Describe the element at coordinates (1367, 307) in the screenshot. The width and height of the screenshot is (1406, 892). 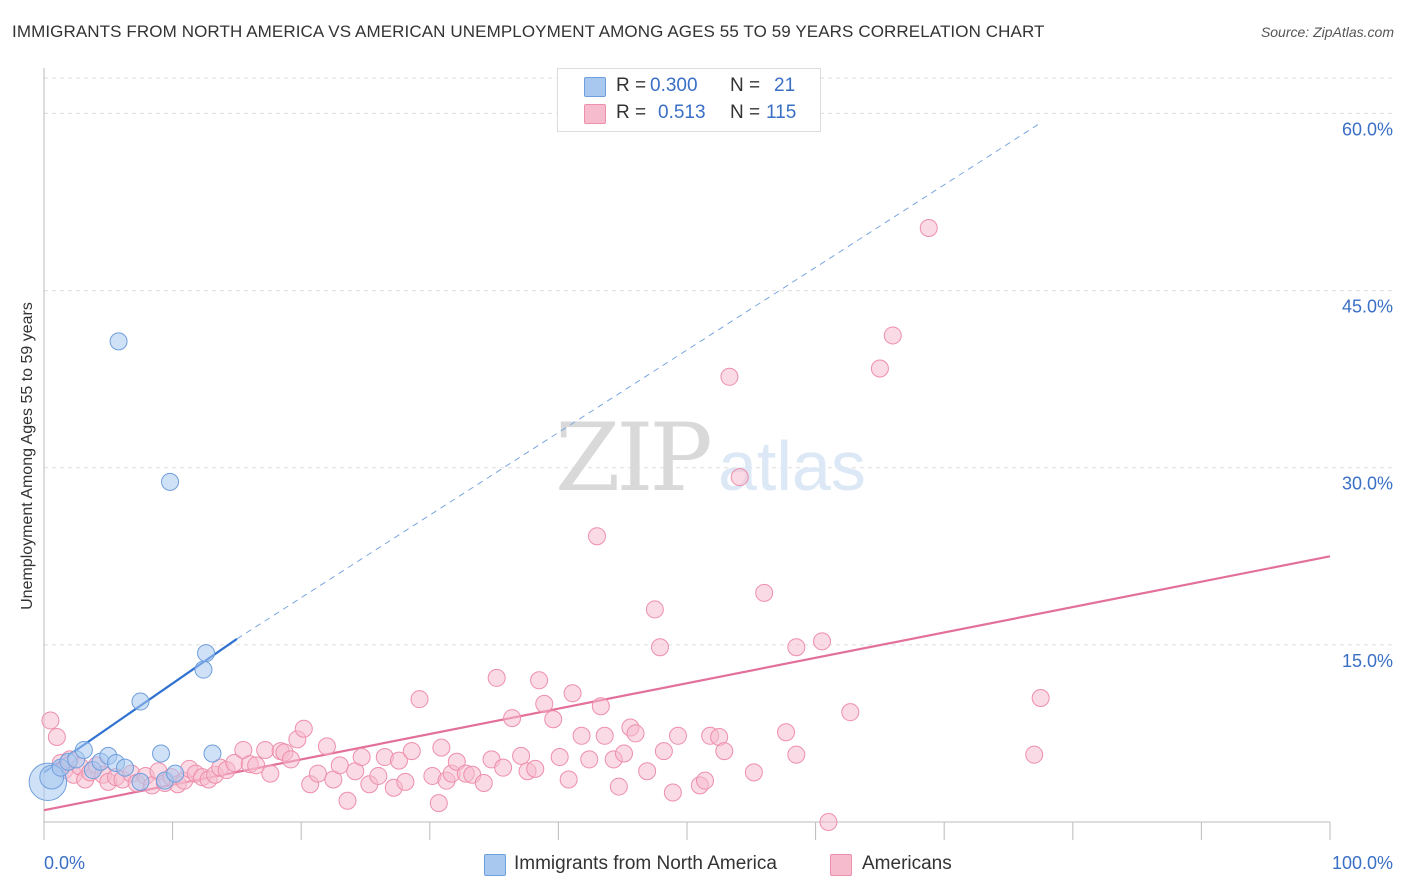
I see `y-tick-label: 45.0%` at that location.